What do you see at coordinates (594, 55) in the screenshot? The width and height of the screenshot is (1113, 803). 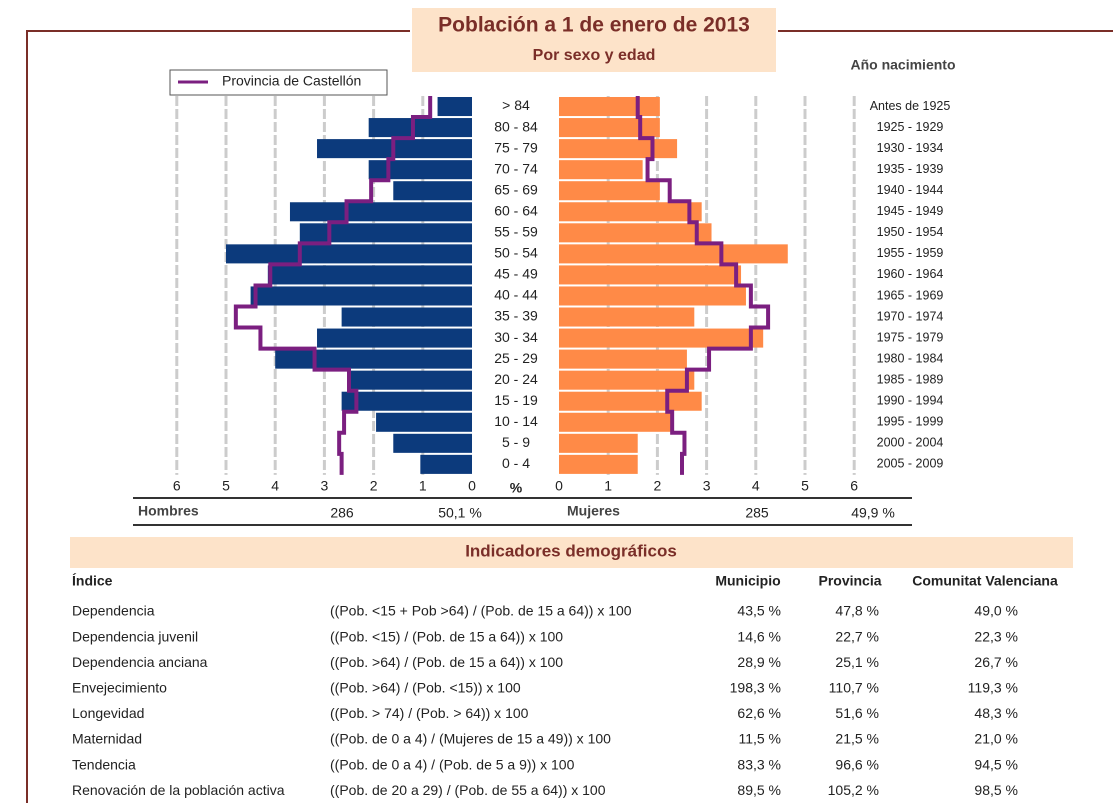 I see `chart-subtitle: Por sexo y edad` at bounding box center [594, 55].